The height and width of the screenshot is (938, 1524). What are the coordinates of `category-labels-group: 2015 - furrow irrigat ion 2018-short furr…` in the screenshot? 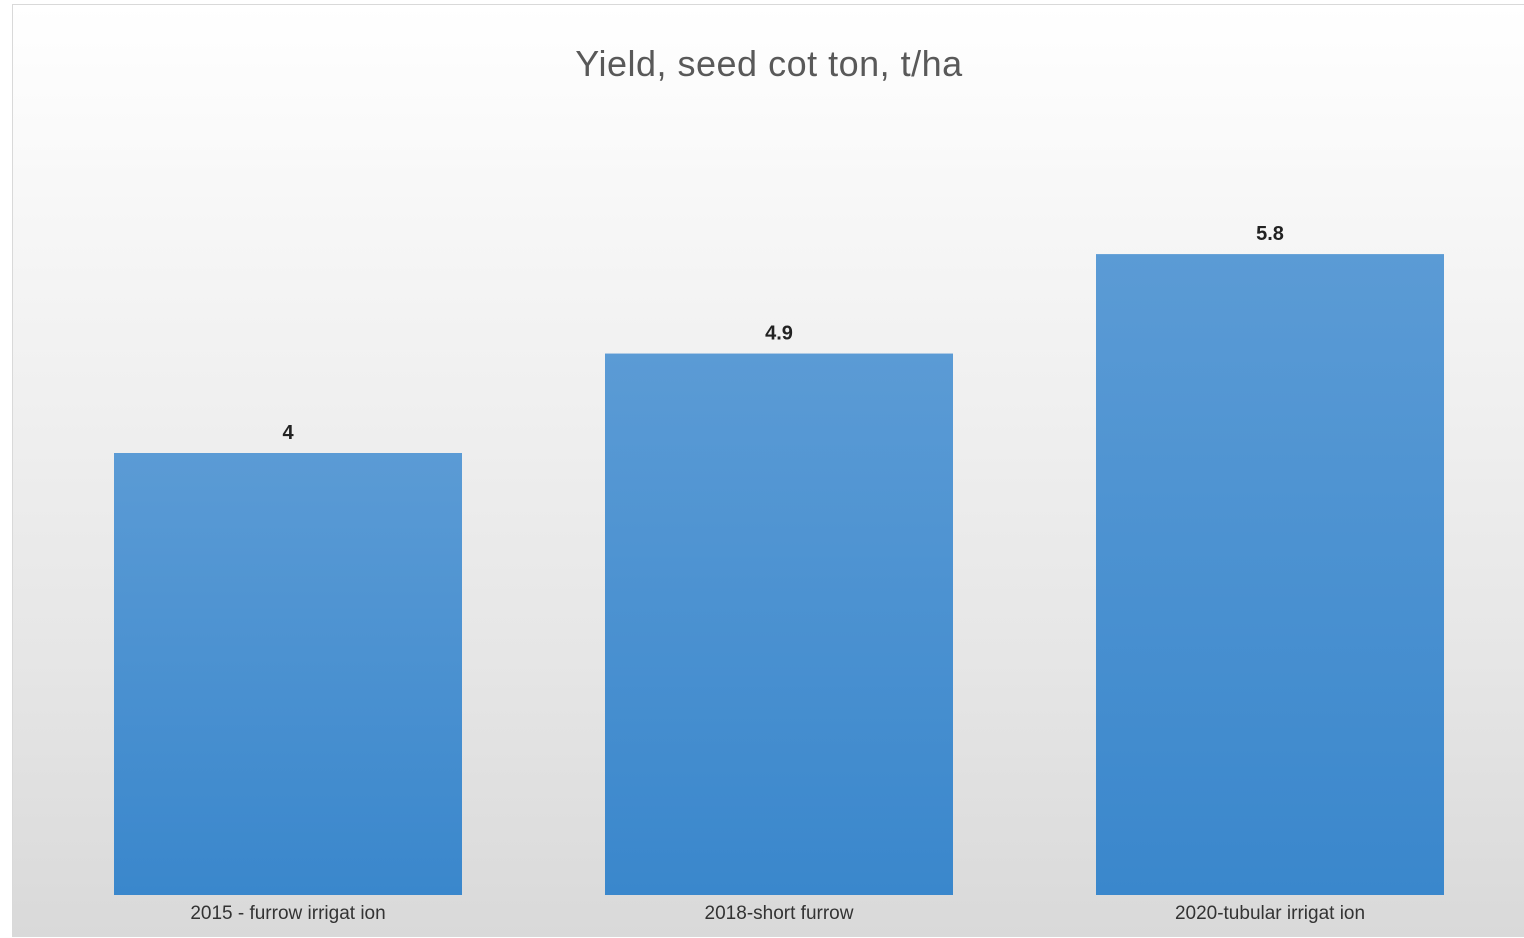 It's located at (777, 913).